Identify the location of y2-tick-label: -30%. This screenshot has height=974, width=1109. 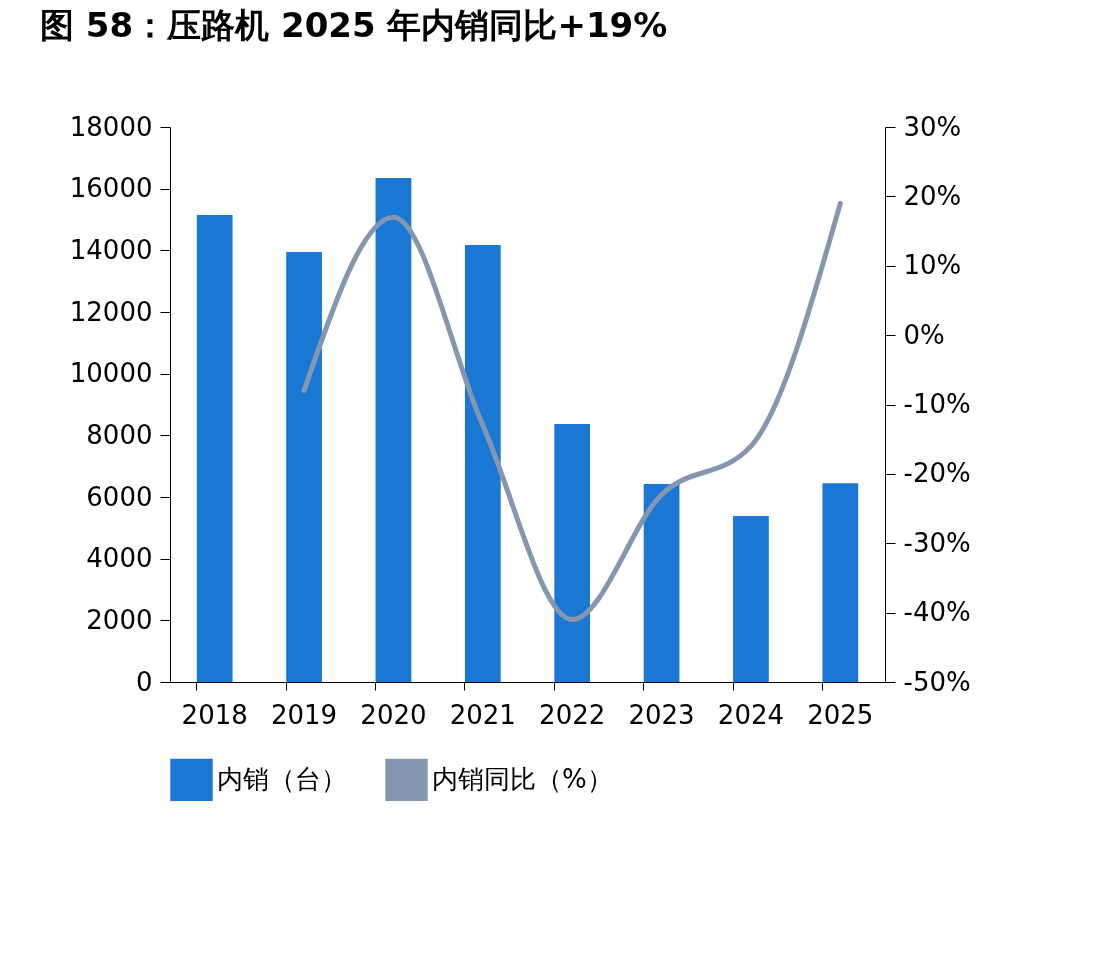
(937, 542).